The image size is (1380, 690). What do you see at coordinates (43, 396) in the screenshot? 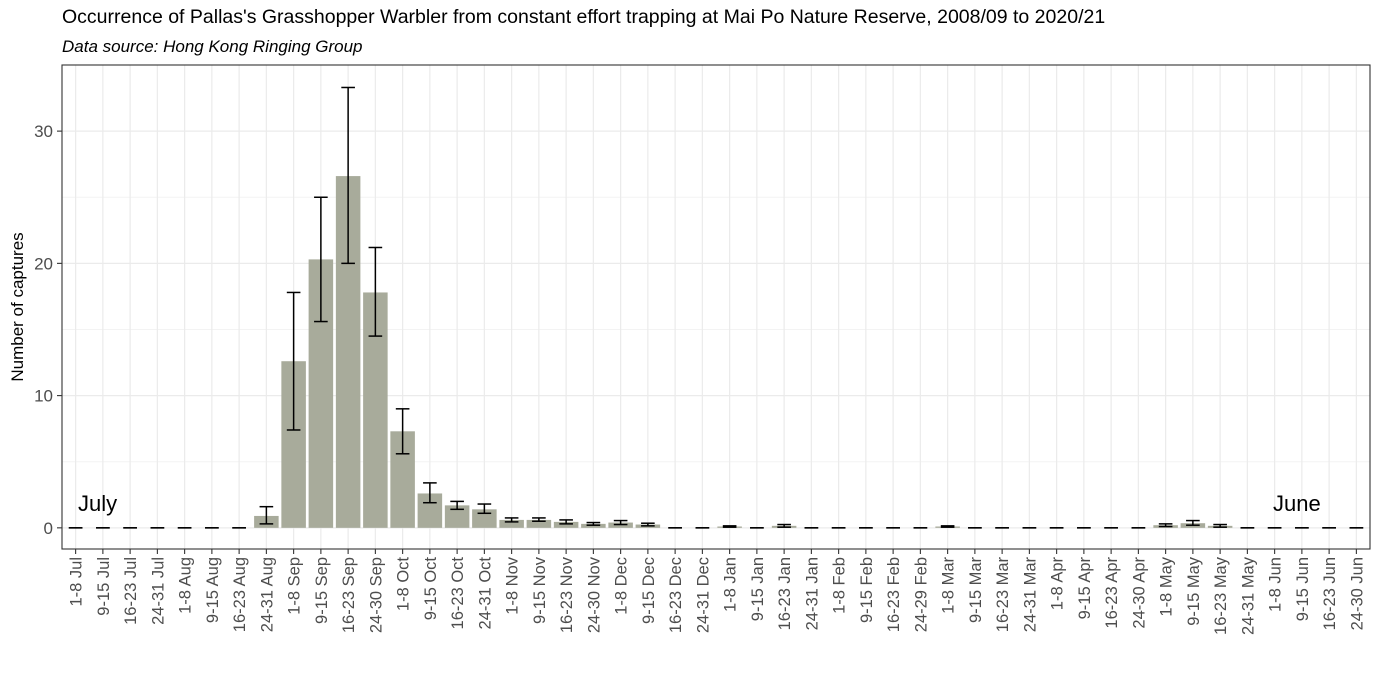
I see `y-tick-label: 10` at bounding box center [43, 396].